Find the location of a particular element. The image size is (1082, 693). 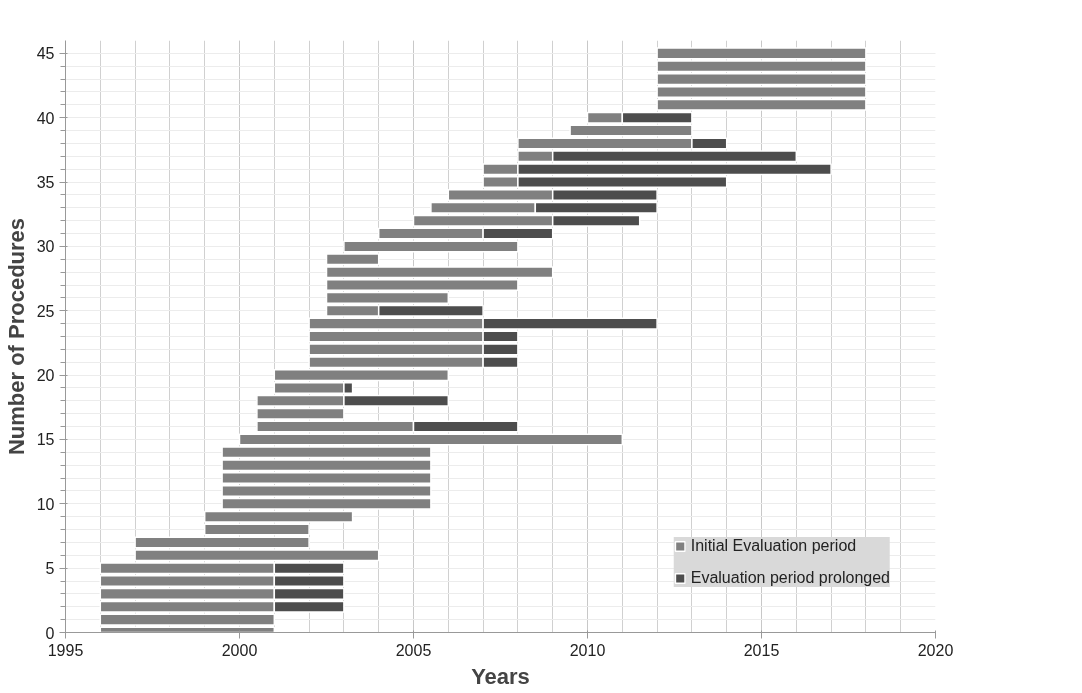

y-tick-label: 20 is located at coordinates (45, 376).